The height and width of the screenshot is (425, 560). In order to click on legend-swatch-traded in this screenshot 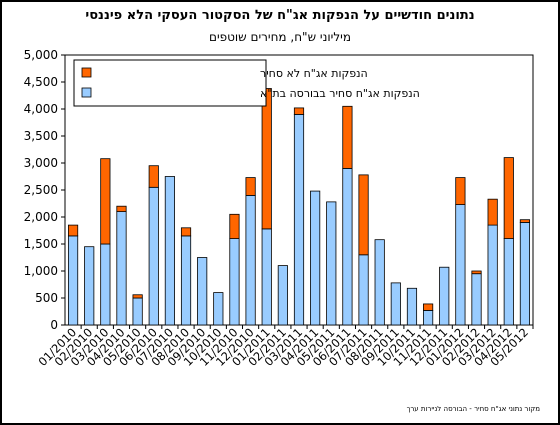, I will do `click(86, 92)`.